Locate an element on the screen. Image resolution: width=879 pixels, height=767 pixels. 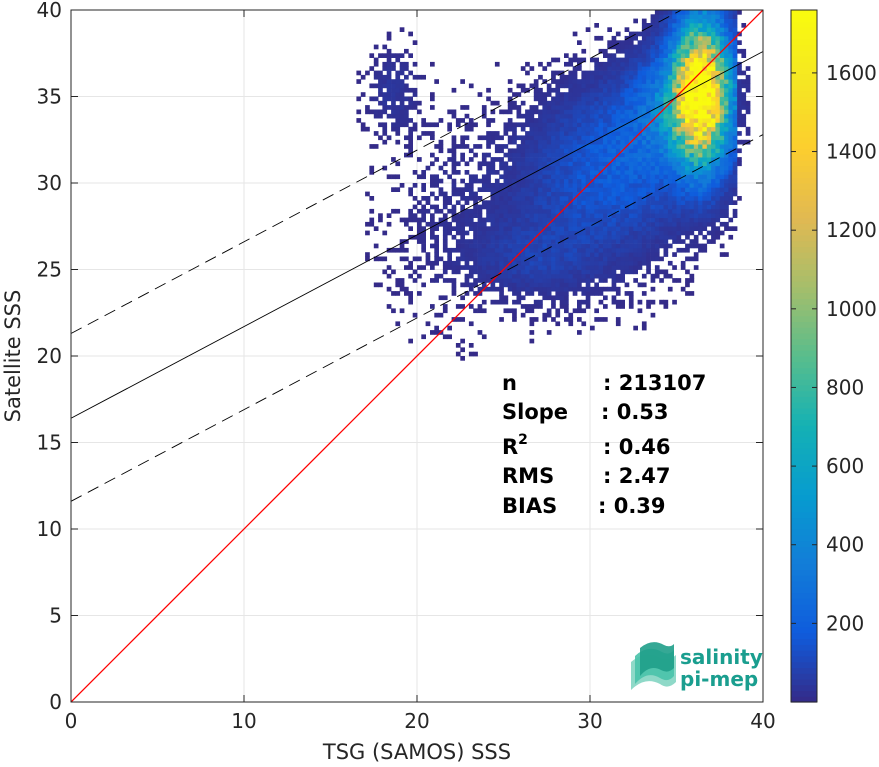
wave-logo-icon is located at coordinates (653, 666).